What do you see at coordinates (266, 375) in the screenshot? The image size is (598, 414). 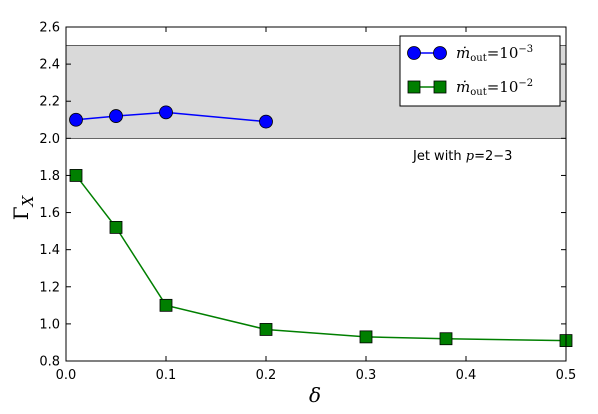 I see `x-tick-label-2: 0.2` at bounding box center [266, 375].